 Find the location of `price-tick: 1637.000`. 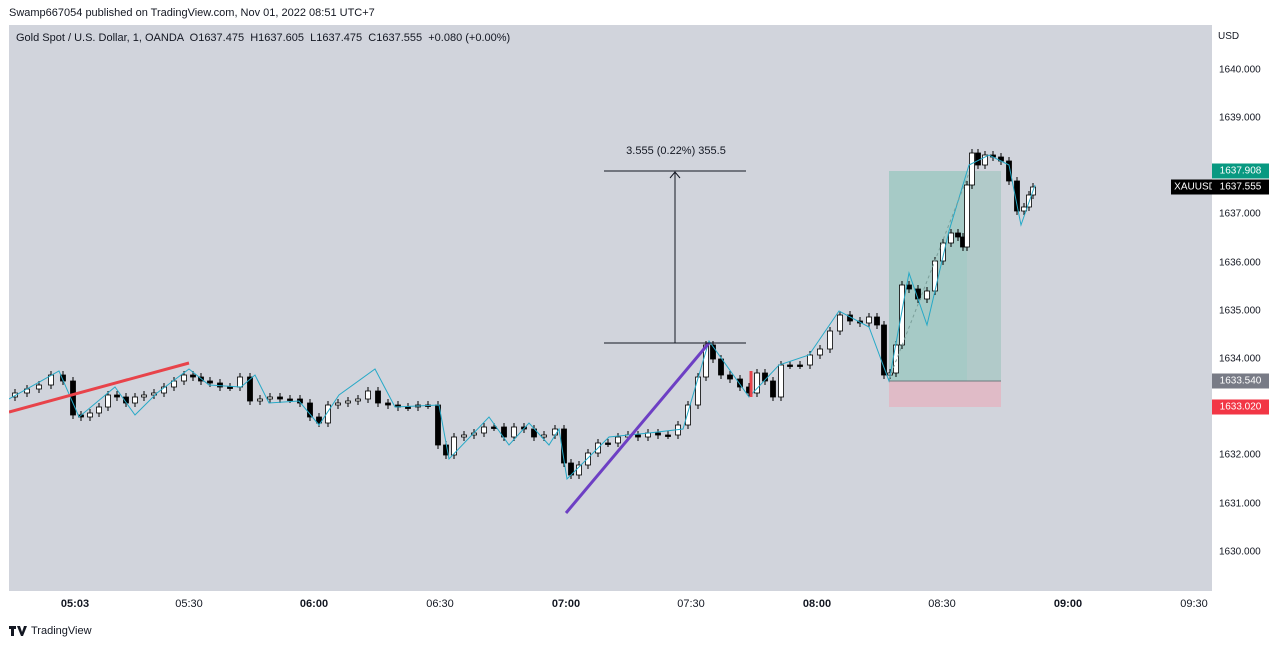

price-tick: 1637.000 is located at coordinates (1240, 214).